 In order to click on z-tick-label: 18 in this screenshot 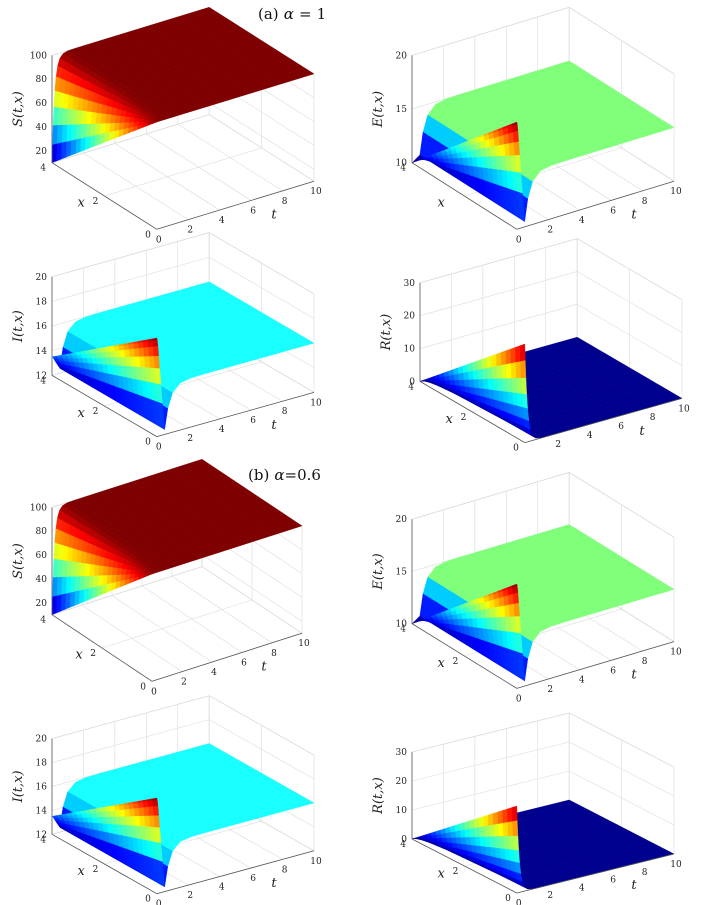, I will do `click(42, 302)`.